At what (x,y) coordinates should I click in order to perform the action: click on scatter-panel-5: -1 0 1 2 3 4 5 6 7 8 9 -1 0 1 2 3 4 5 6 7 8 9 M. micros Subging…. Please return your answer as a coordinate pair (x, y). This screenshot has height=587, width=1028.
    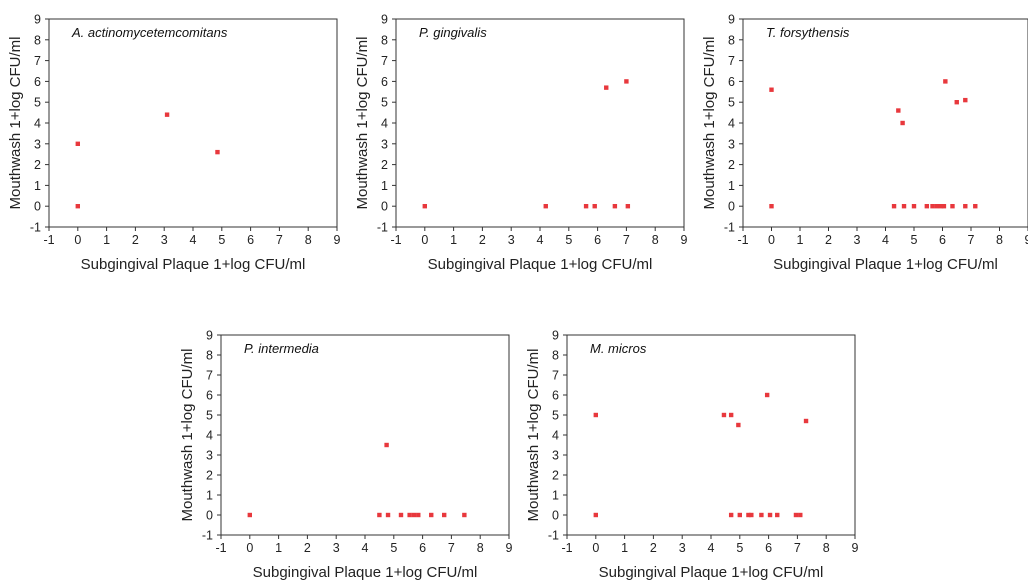
    Looking at the image, I should click on (692, 455).